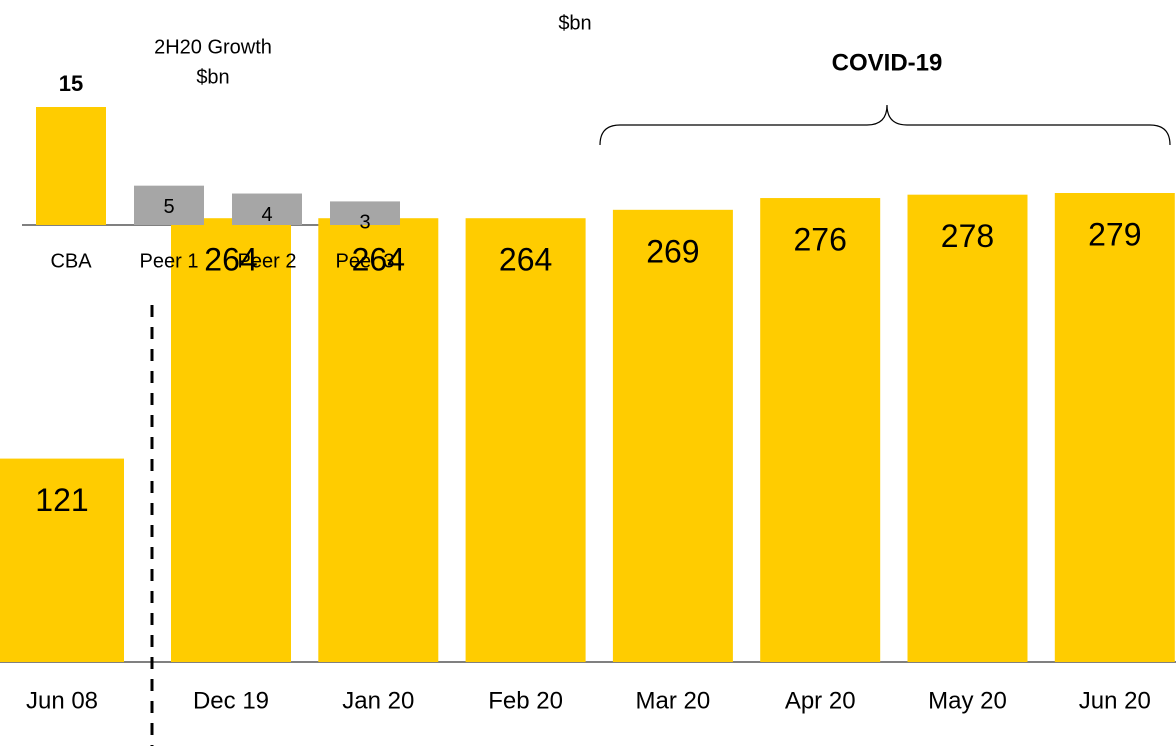  Describe the element at coordinates (820, 239) in the screenshot. I see `value-label: 276` at that location.